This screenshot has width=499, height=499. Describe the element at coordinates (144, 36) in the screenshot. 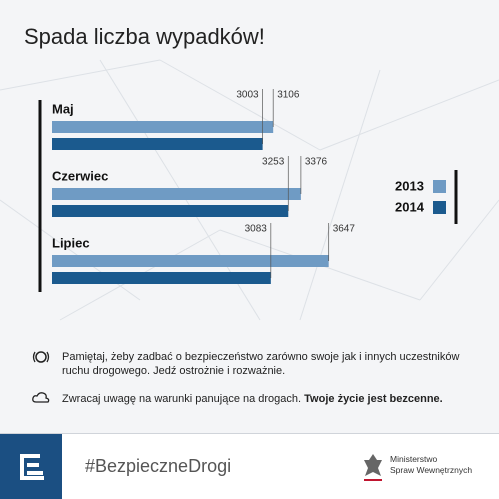

I see `chart-title: Spada liczba wypadków!` at that location.